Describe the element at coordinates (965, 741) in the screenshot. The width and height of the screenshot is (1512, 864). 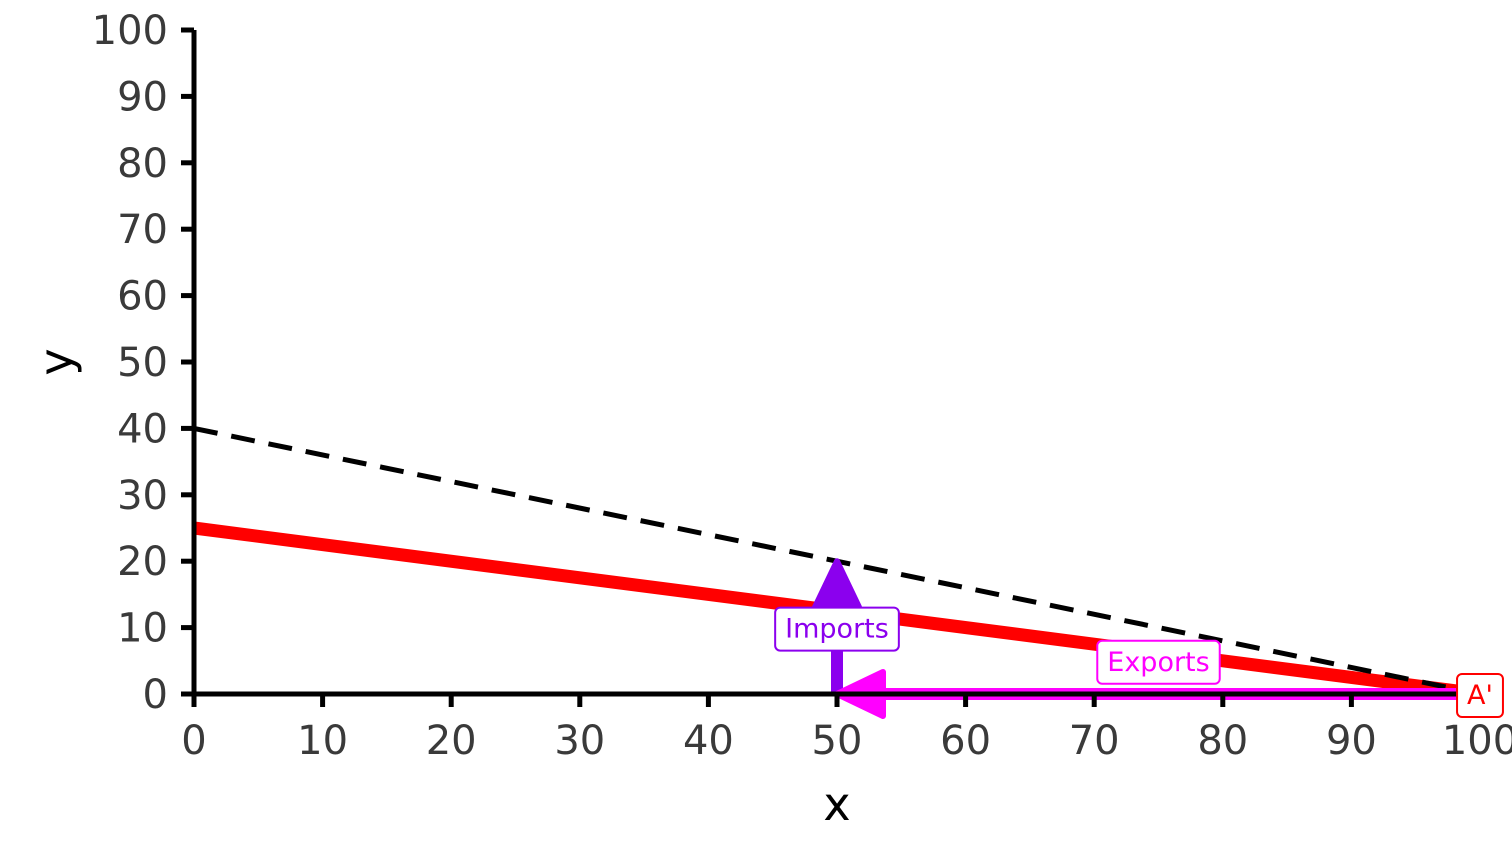
I see `x-tick-label: 60` at that location.